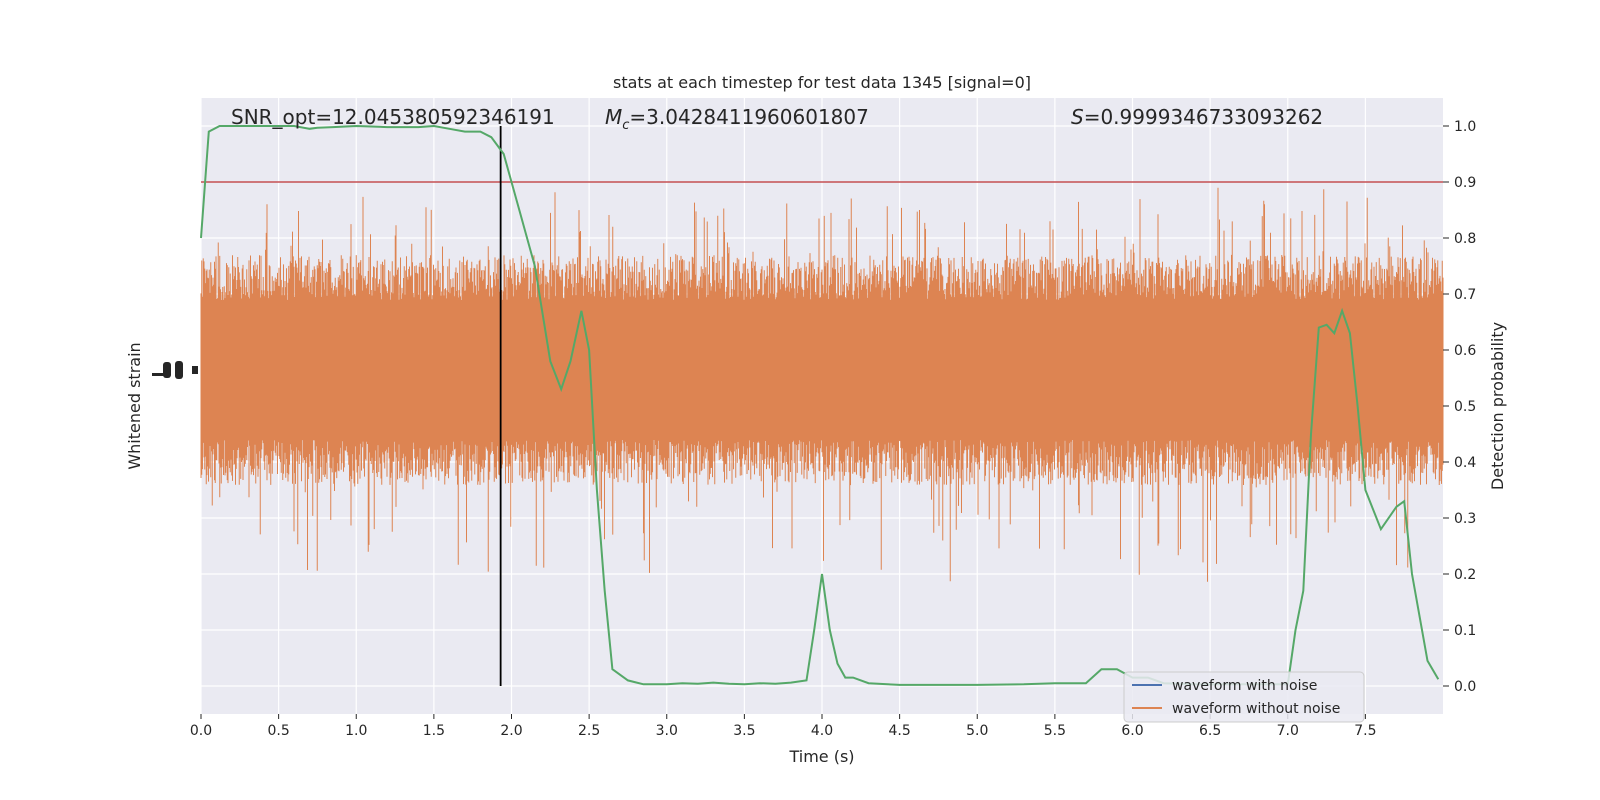 This screenshot has height=800, width=1600. Describe the element at coordinates (744, 731) in the screenshot. I see `x-tick-label: 3.5` at that location.